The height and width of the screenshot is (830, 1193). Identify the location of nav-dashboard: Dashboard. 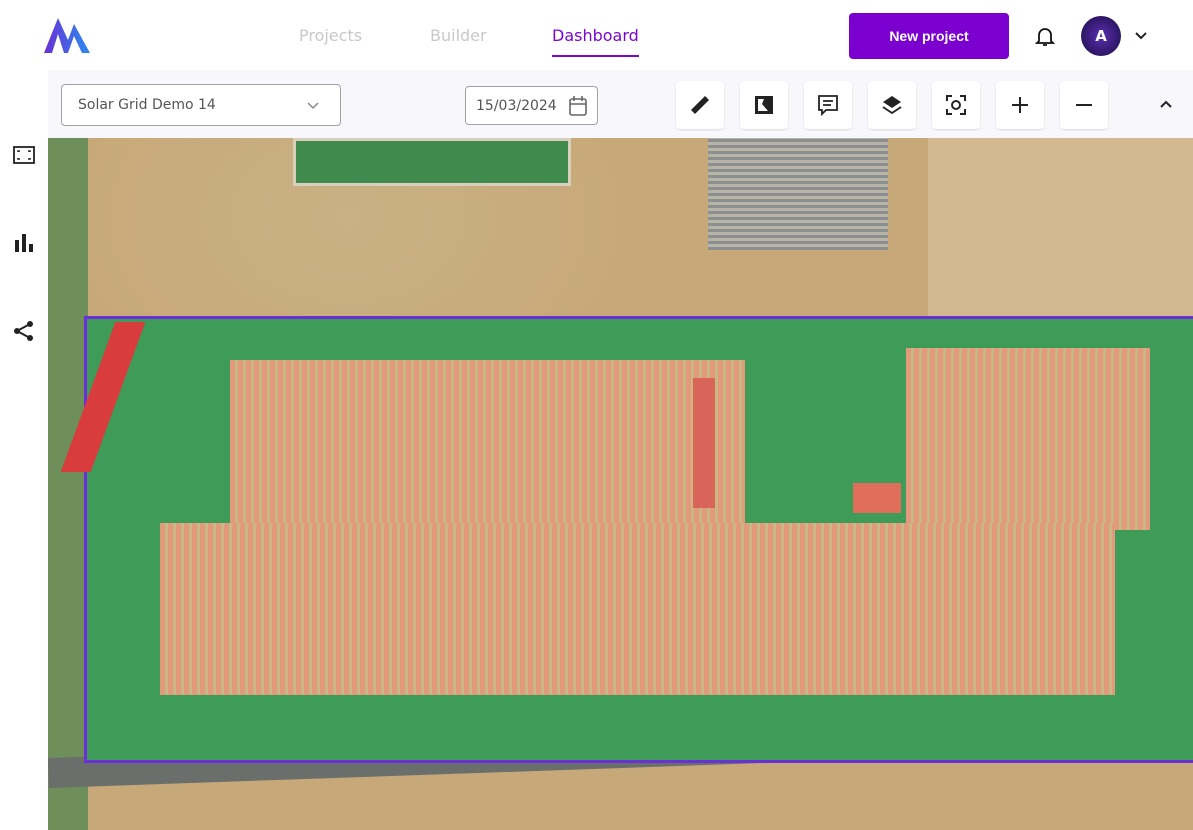
(595, 41).